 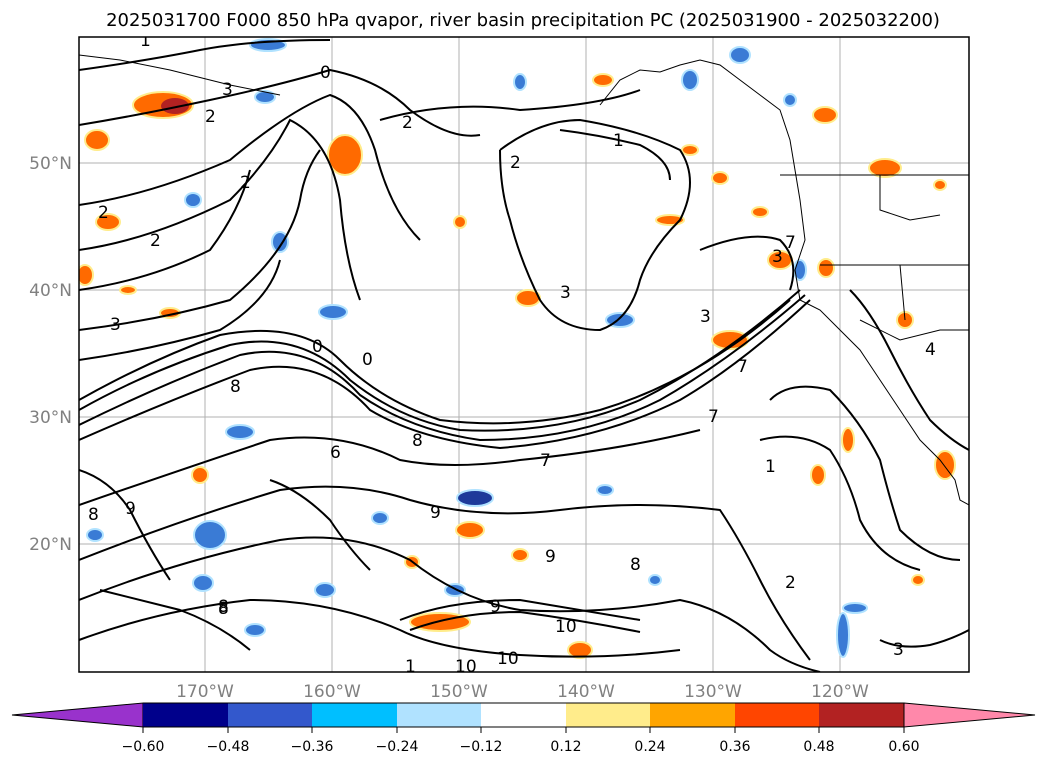 What do you see at coordinates (523, 730) in the screenshot?
I see `colorbar-ticks` at bounding box center [523, 730].